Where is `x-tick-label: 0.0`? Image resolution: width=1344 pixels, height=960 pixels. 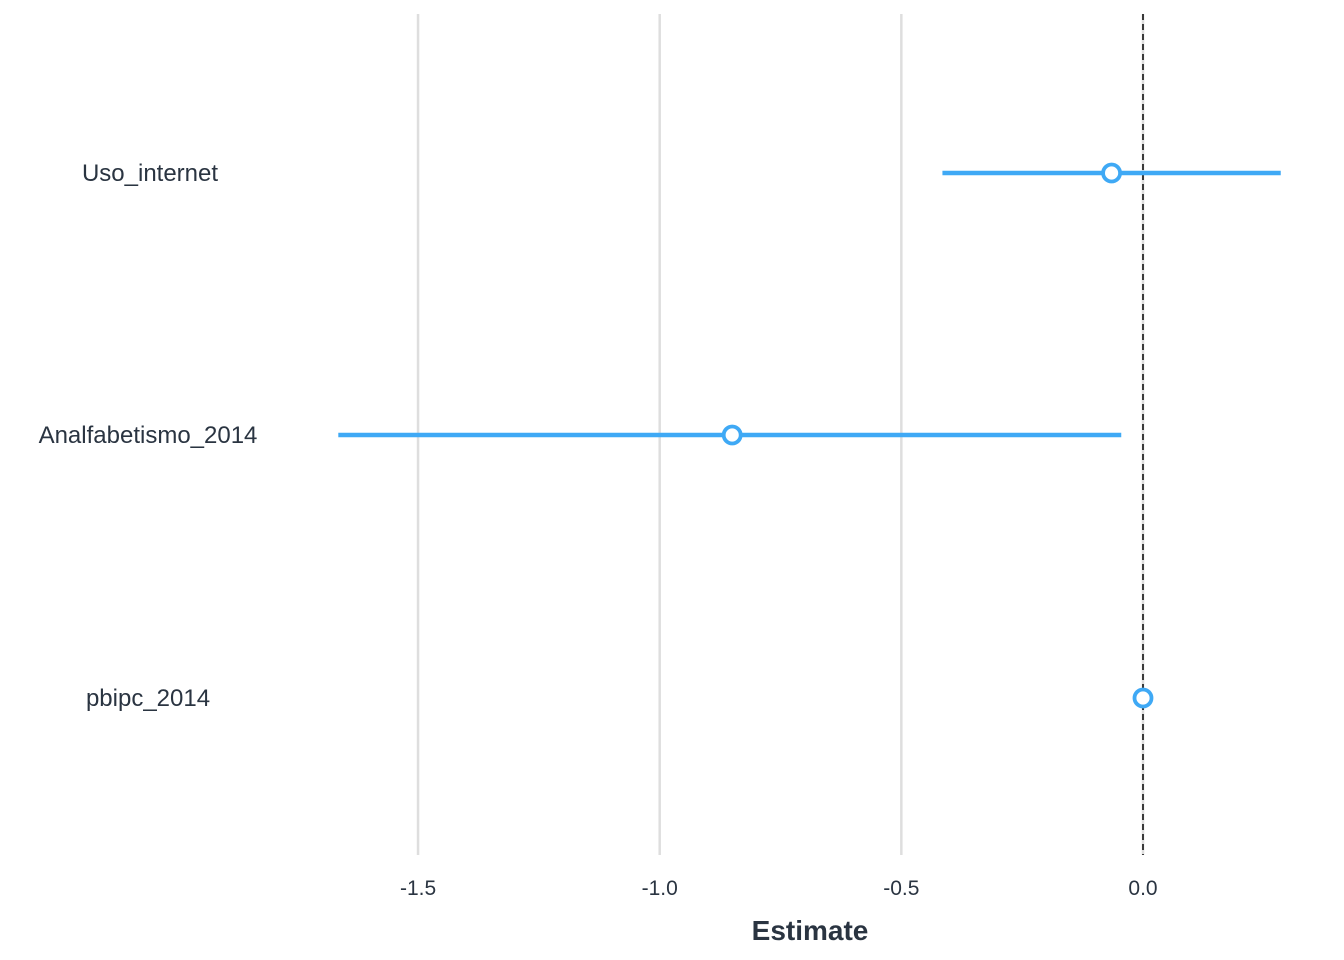
x-tick-label: 0.0 is located at coordinates (1142, 888).